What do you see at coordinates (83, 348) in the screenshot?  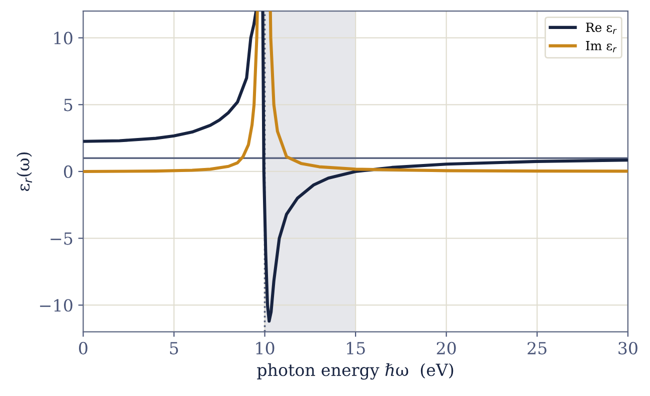 I see `x-tick-label: 0` at bounding box center [83, 348].